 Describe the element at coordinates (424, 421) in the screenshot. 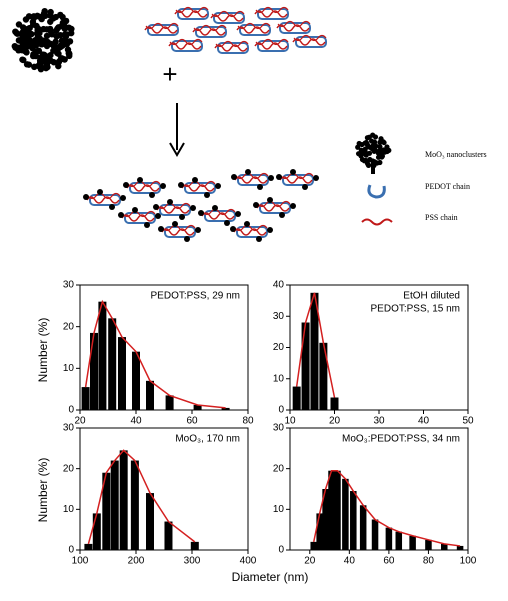

I see `x-tick-label: 40` at that location.